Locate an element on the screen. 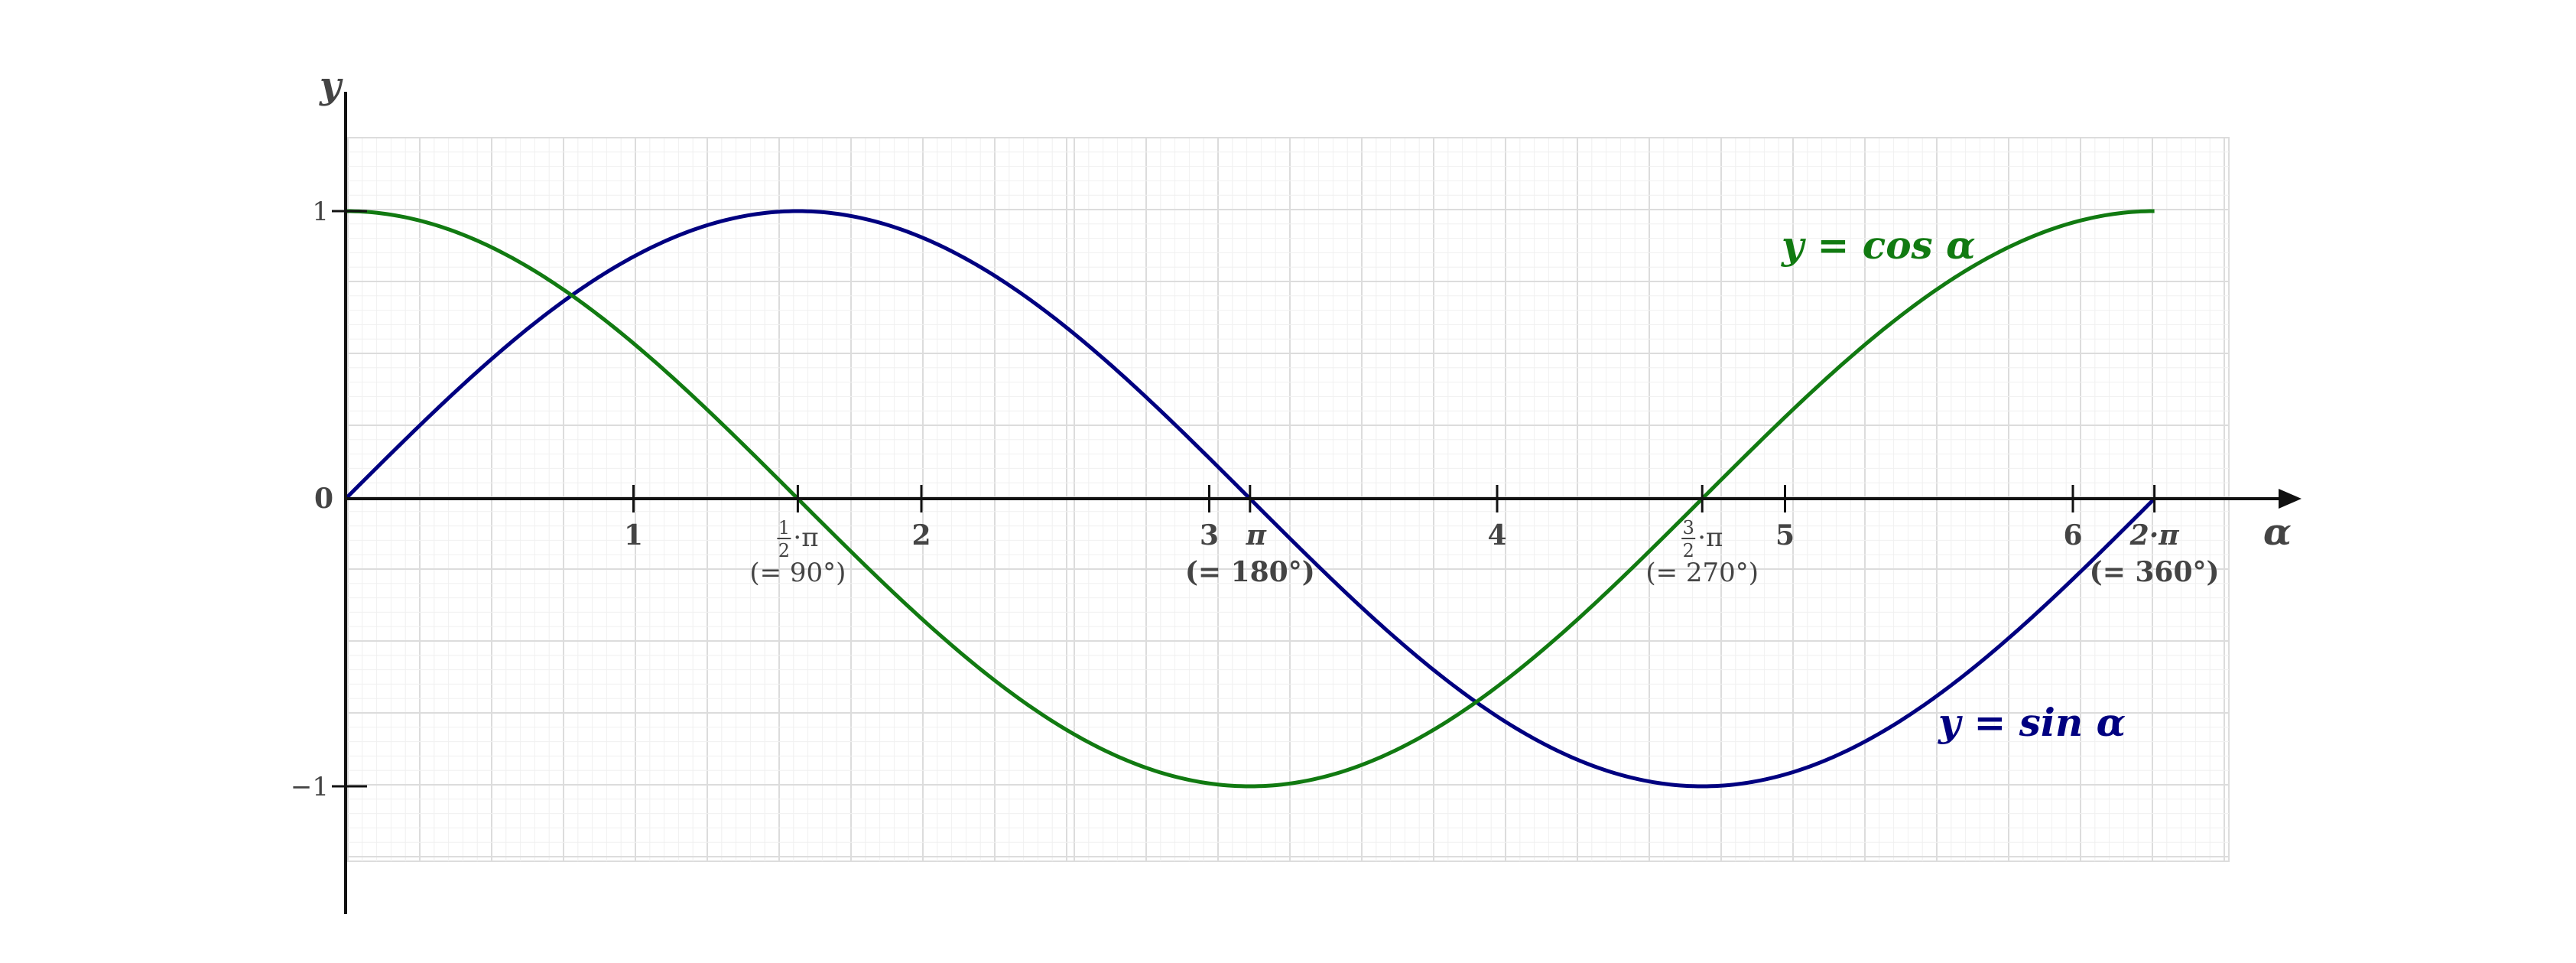 The image size is (2576, 963). x-tick-label: 2 is located at coordinates (921, 535).